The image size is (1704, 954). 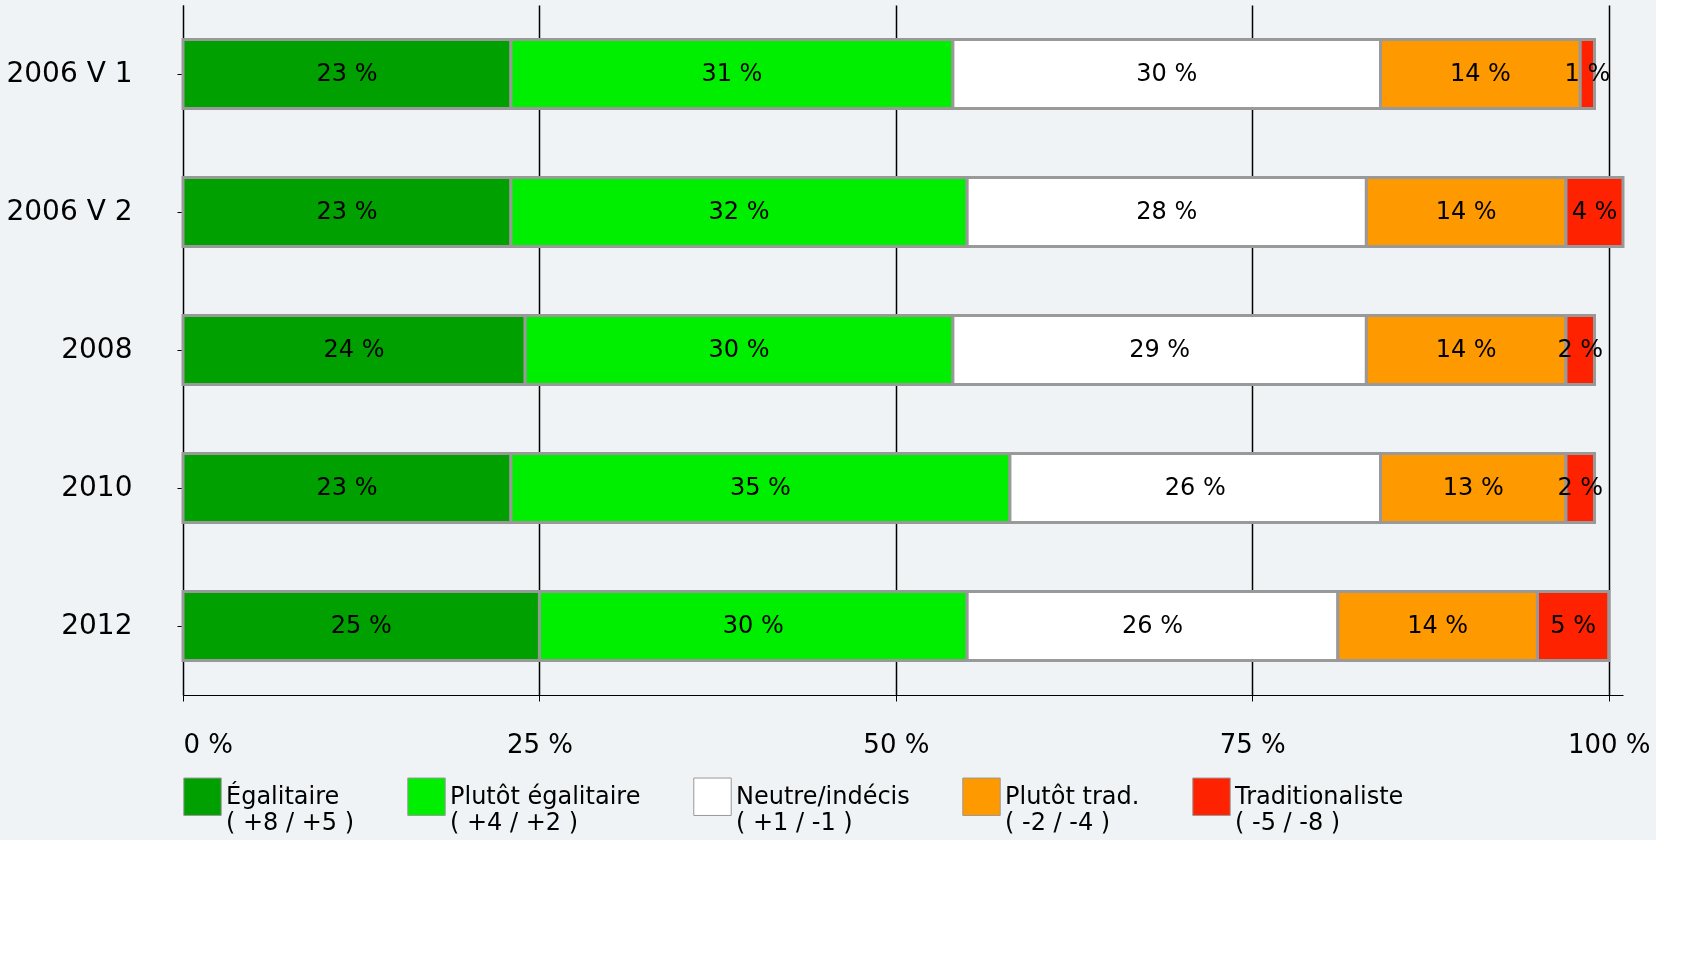 I want to click on legend-label: Plutôt égalitaire ( +4 / +2 ), so click(x=545, y=808).